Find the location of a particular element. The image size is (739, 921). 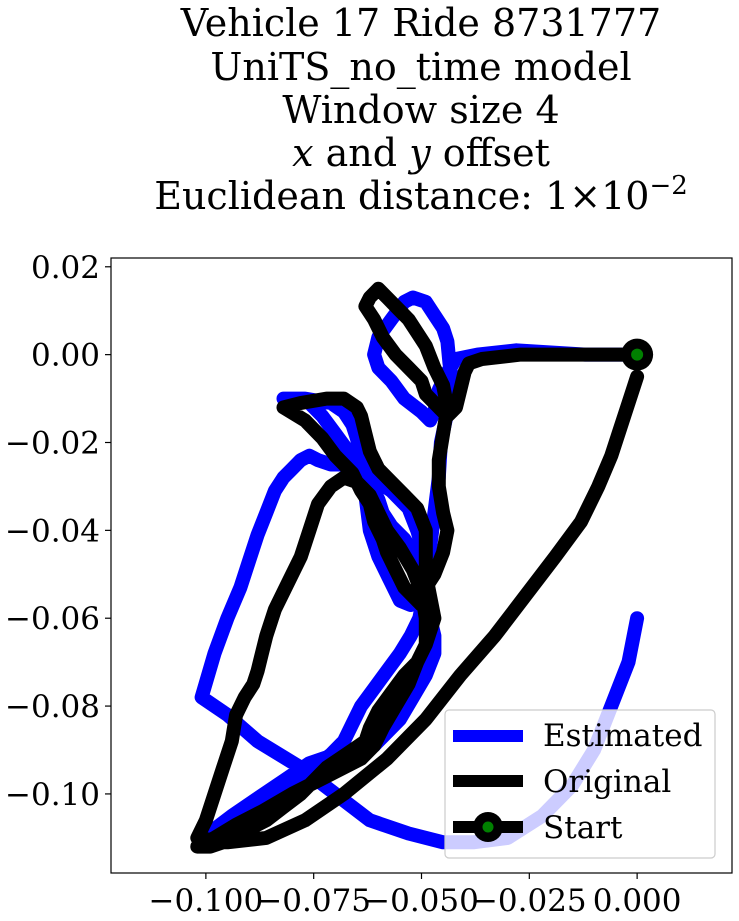

title-line-4: x and y offset is located at coordinates (421, 153).